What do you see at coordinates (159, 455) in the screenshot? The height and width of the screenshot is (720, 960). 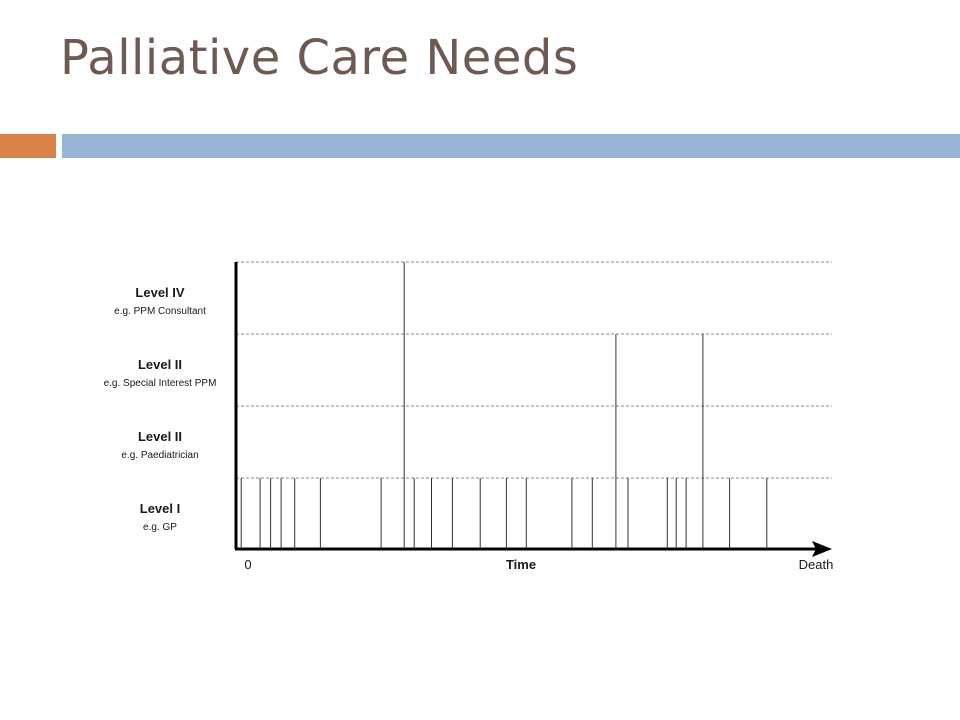 I see `level-label-example: e.g. Paediatrician` at bounding box center [159, 455].